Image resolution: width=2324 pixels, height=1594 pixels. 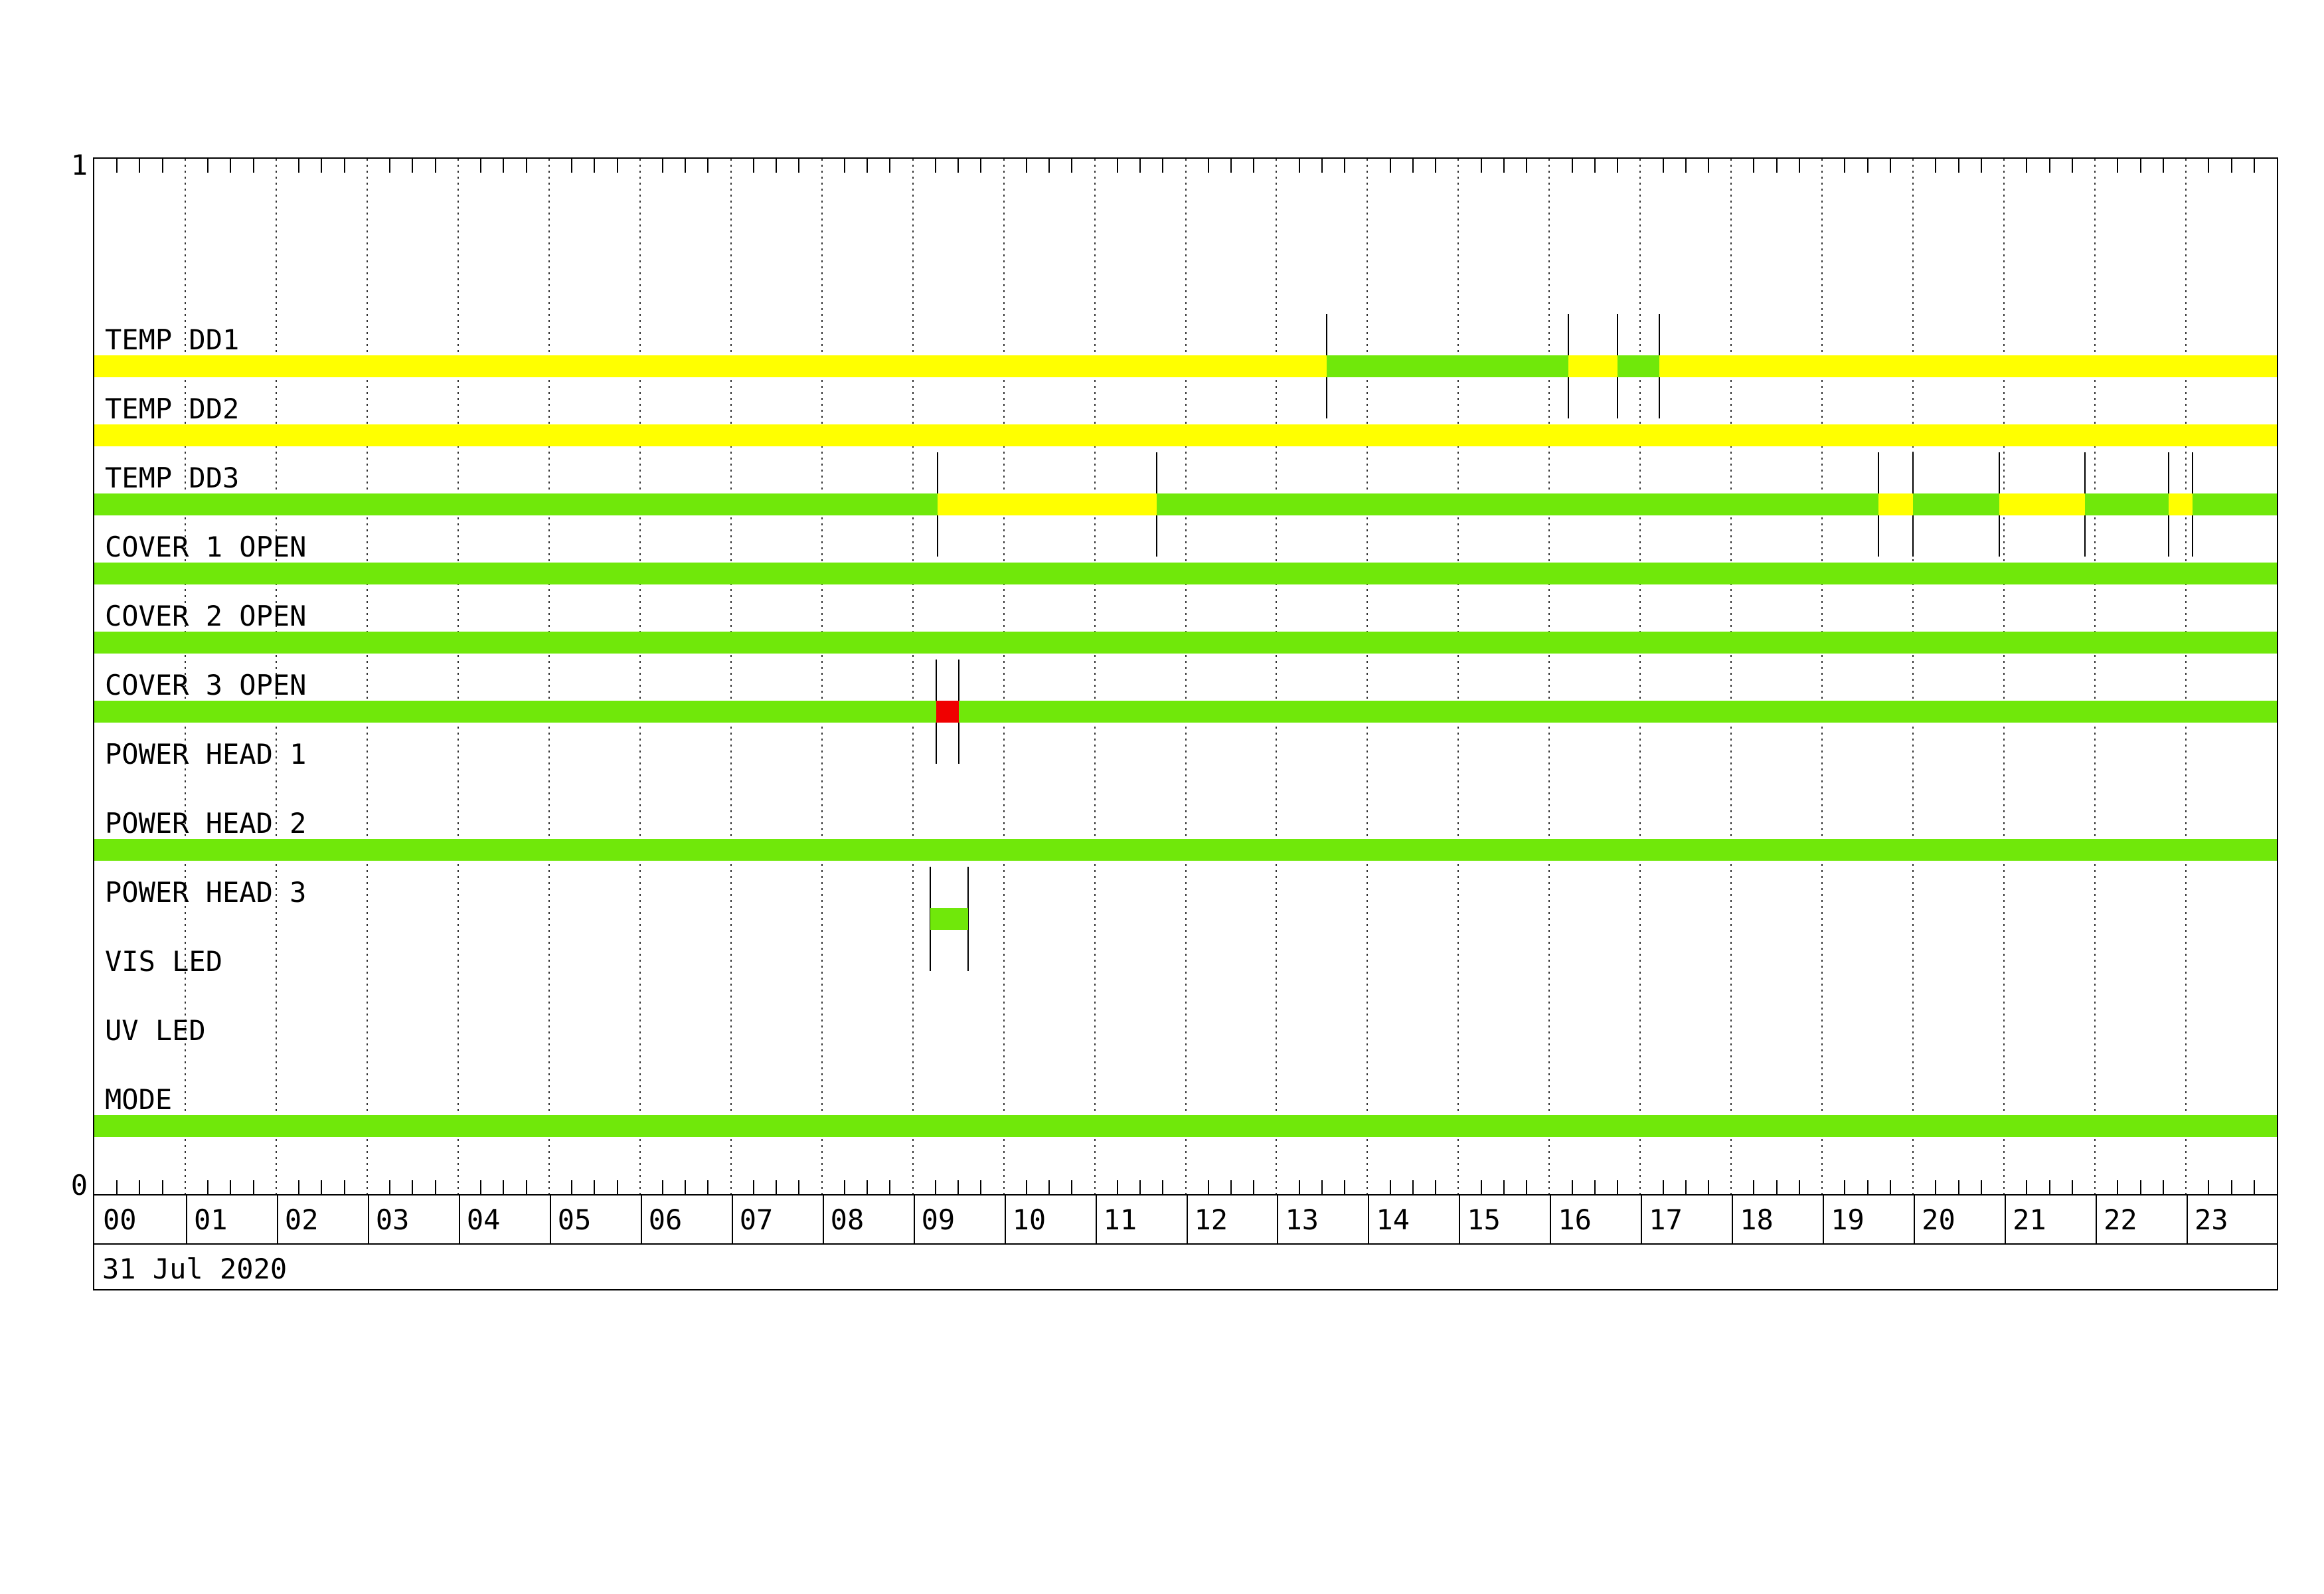 What do you see at coordinates (2029, 1219) in the screenshot?
I see `hour-label: 21` at bounding box center [2029, 1219].